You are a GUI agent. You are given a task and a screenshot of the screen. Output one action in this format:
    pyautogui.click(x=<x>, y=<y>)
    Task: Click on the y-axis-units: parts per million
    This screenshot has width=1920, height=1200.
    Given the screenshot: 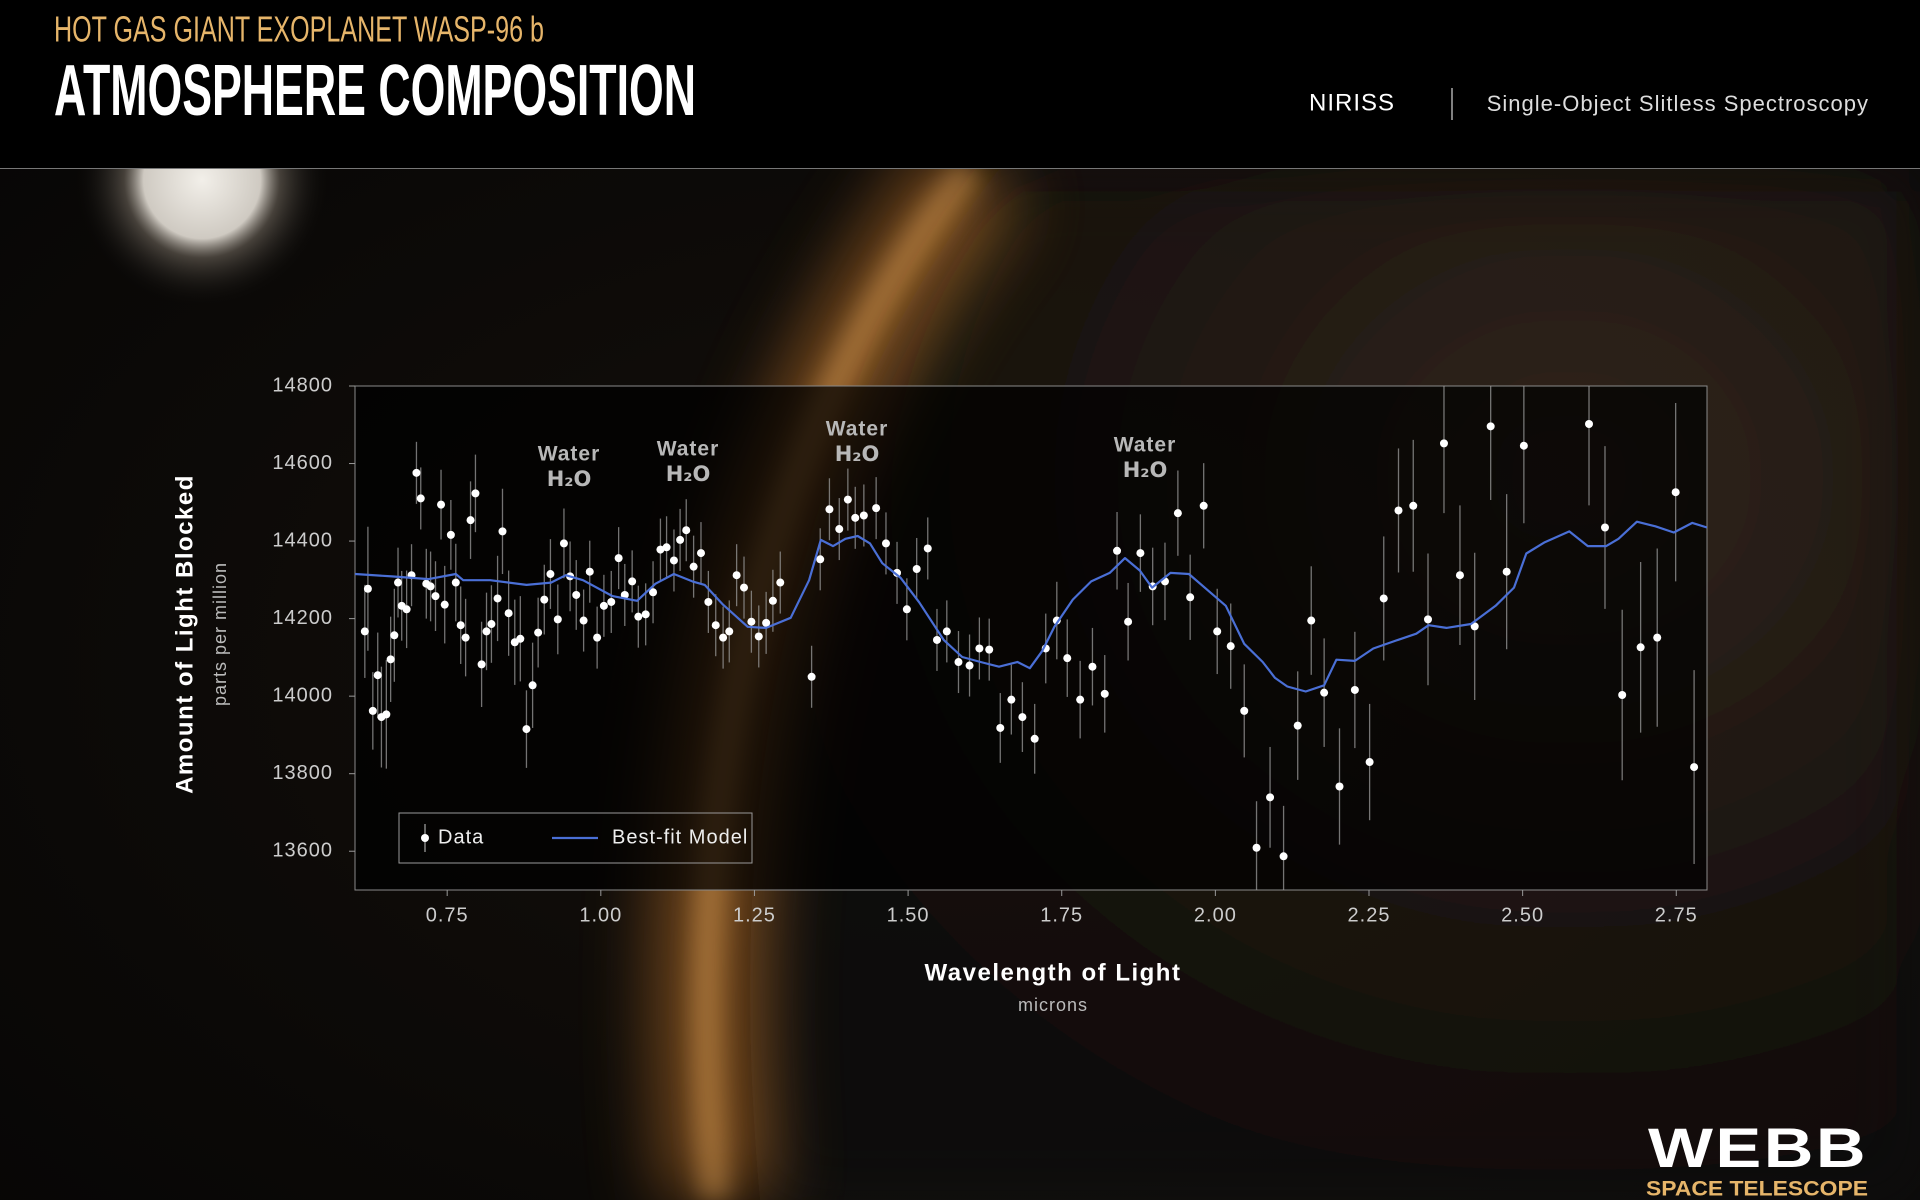 What is the action you would take?
    pyautogui.click(x=220, y=634)
    